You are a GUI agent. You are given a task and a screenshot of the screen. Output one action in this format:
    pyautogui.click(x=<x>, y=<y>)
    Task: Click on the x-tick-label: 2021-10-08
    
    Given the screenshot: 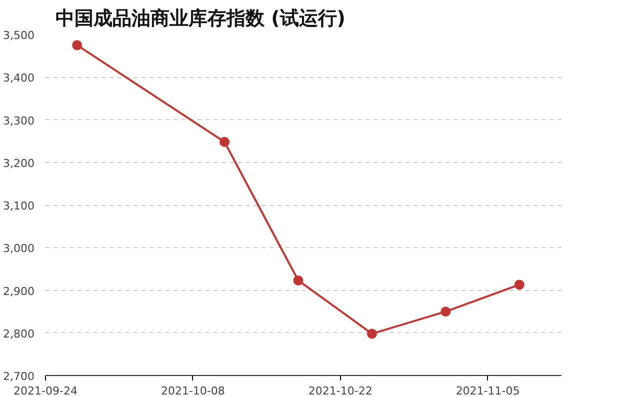 What is the action you would take?
    pyautogui.click(x=192, y=390)
    